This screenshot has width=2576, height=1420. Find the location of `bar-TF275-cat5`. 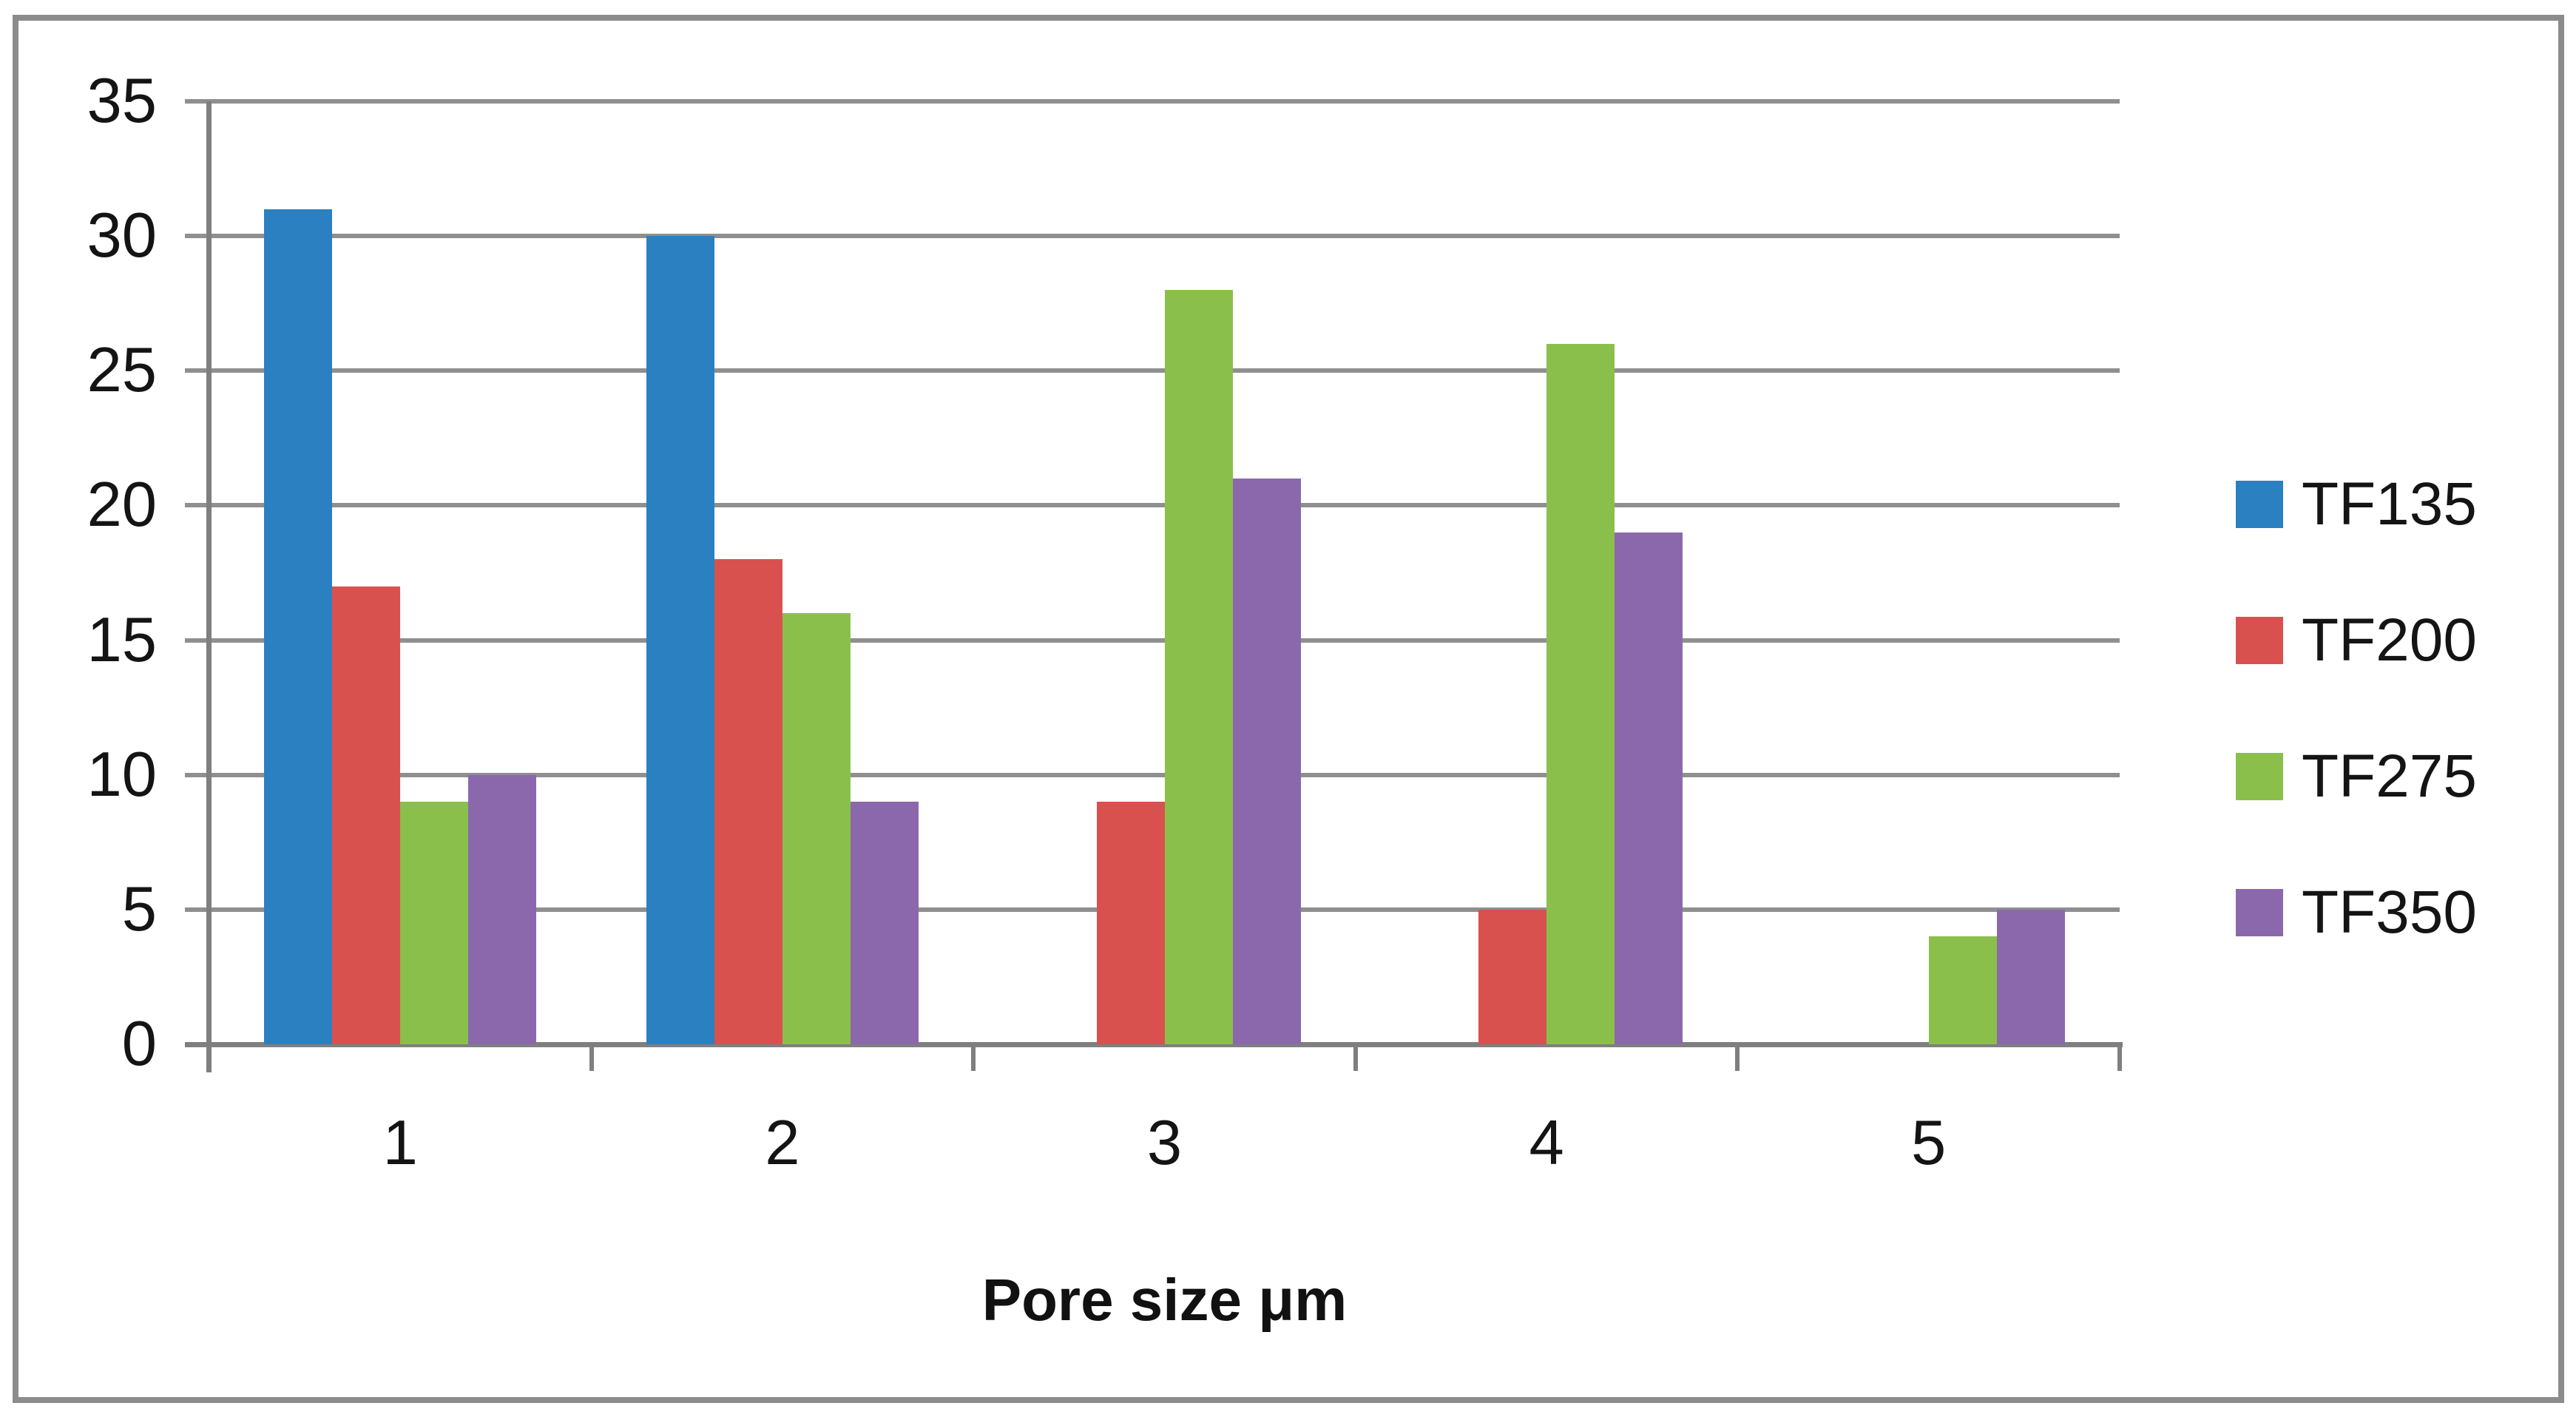

bar-TF275-cat5 is located at coordinates (1962, 990).